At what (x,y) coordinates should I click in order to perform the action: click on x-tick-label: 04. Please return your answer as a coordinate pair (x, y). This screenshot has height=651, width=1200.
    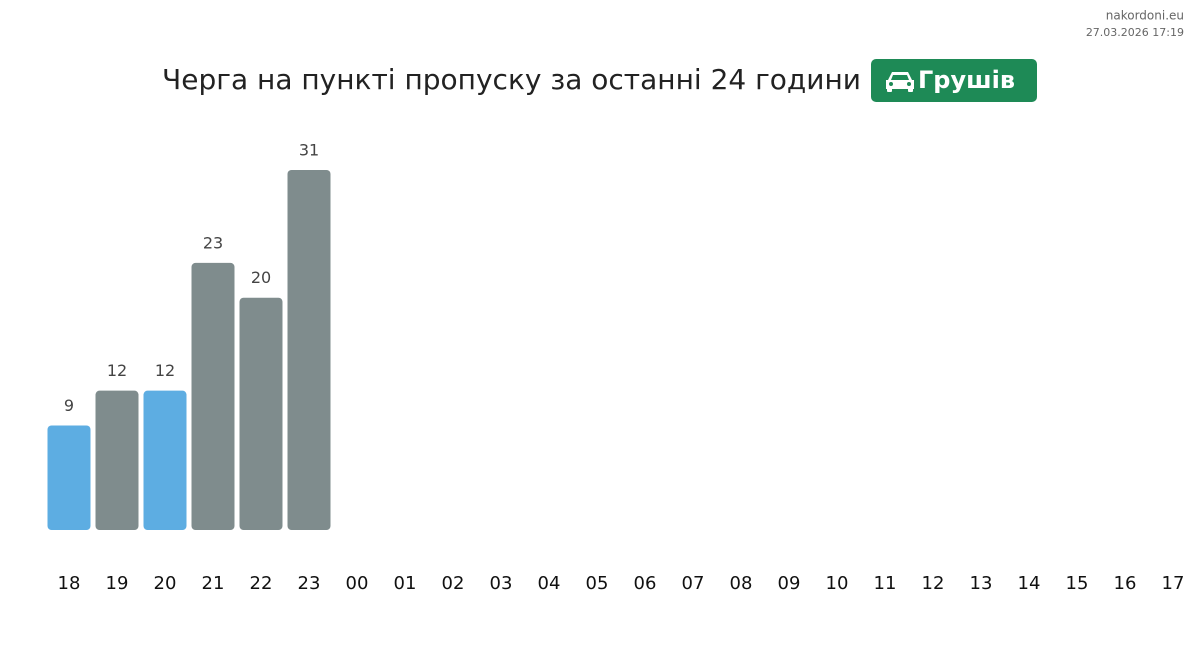
    Looking at the image, I should click on (549, 583).